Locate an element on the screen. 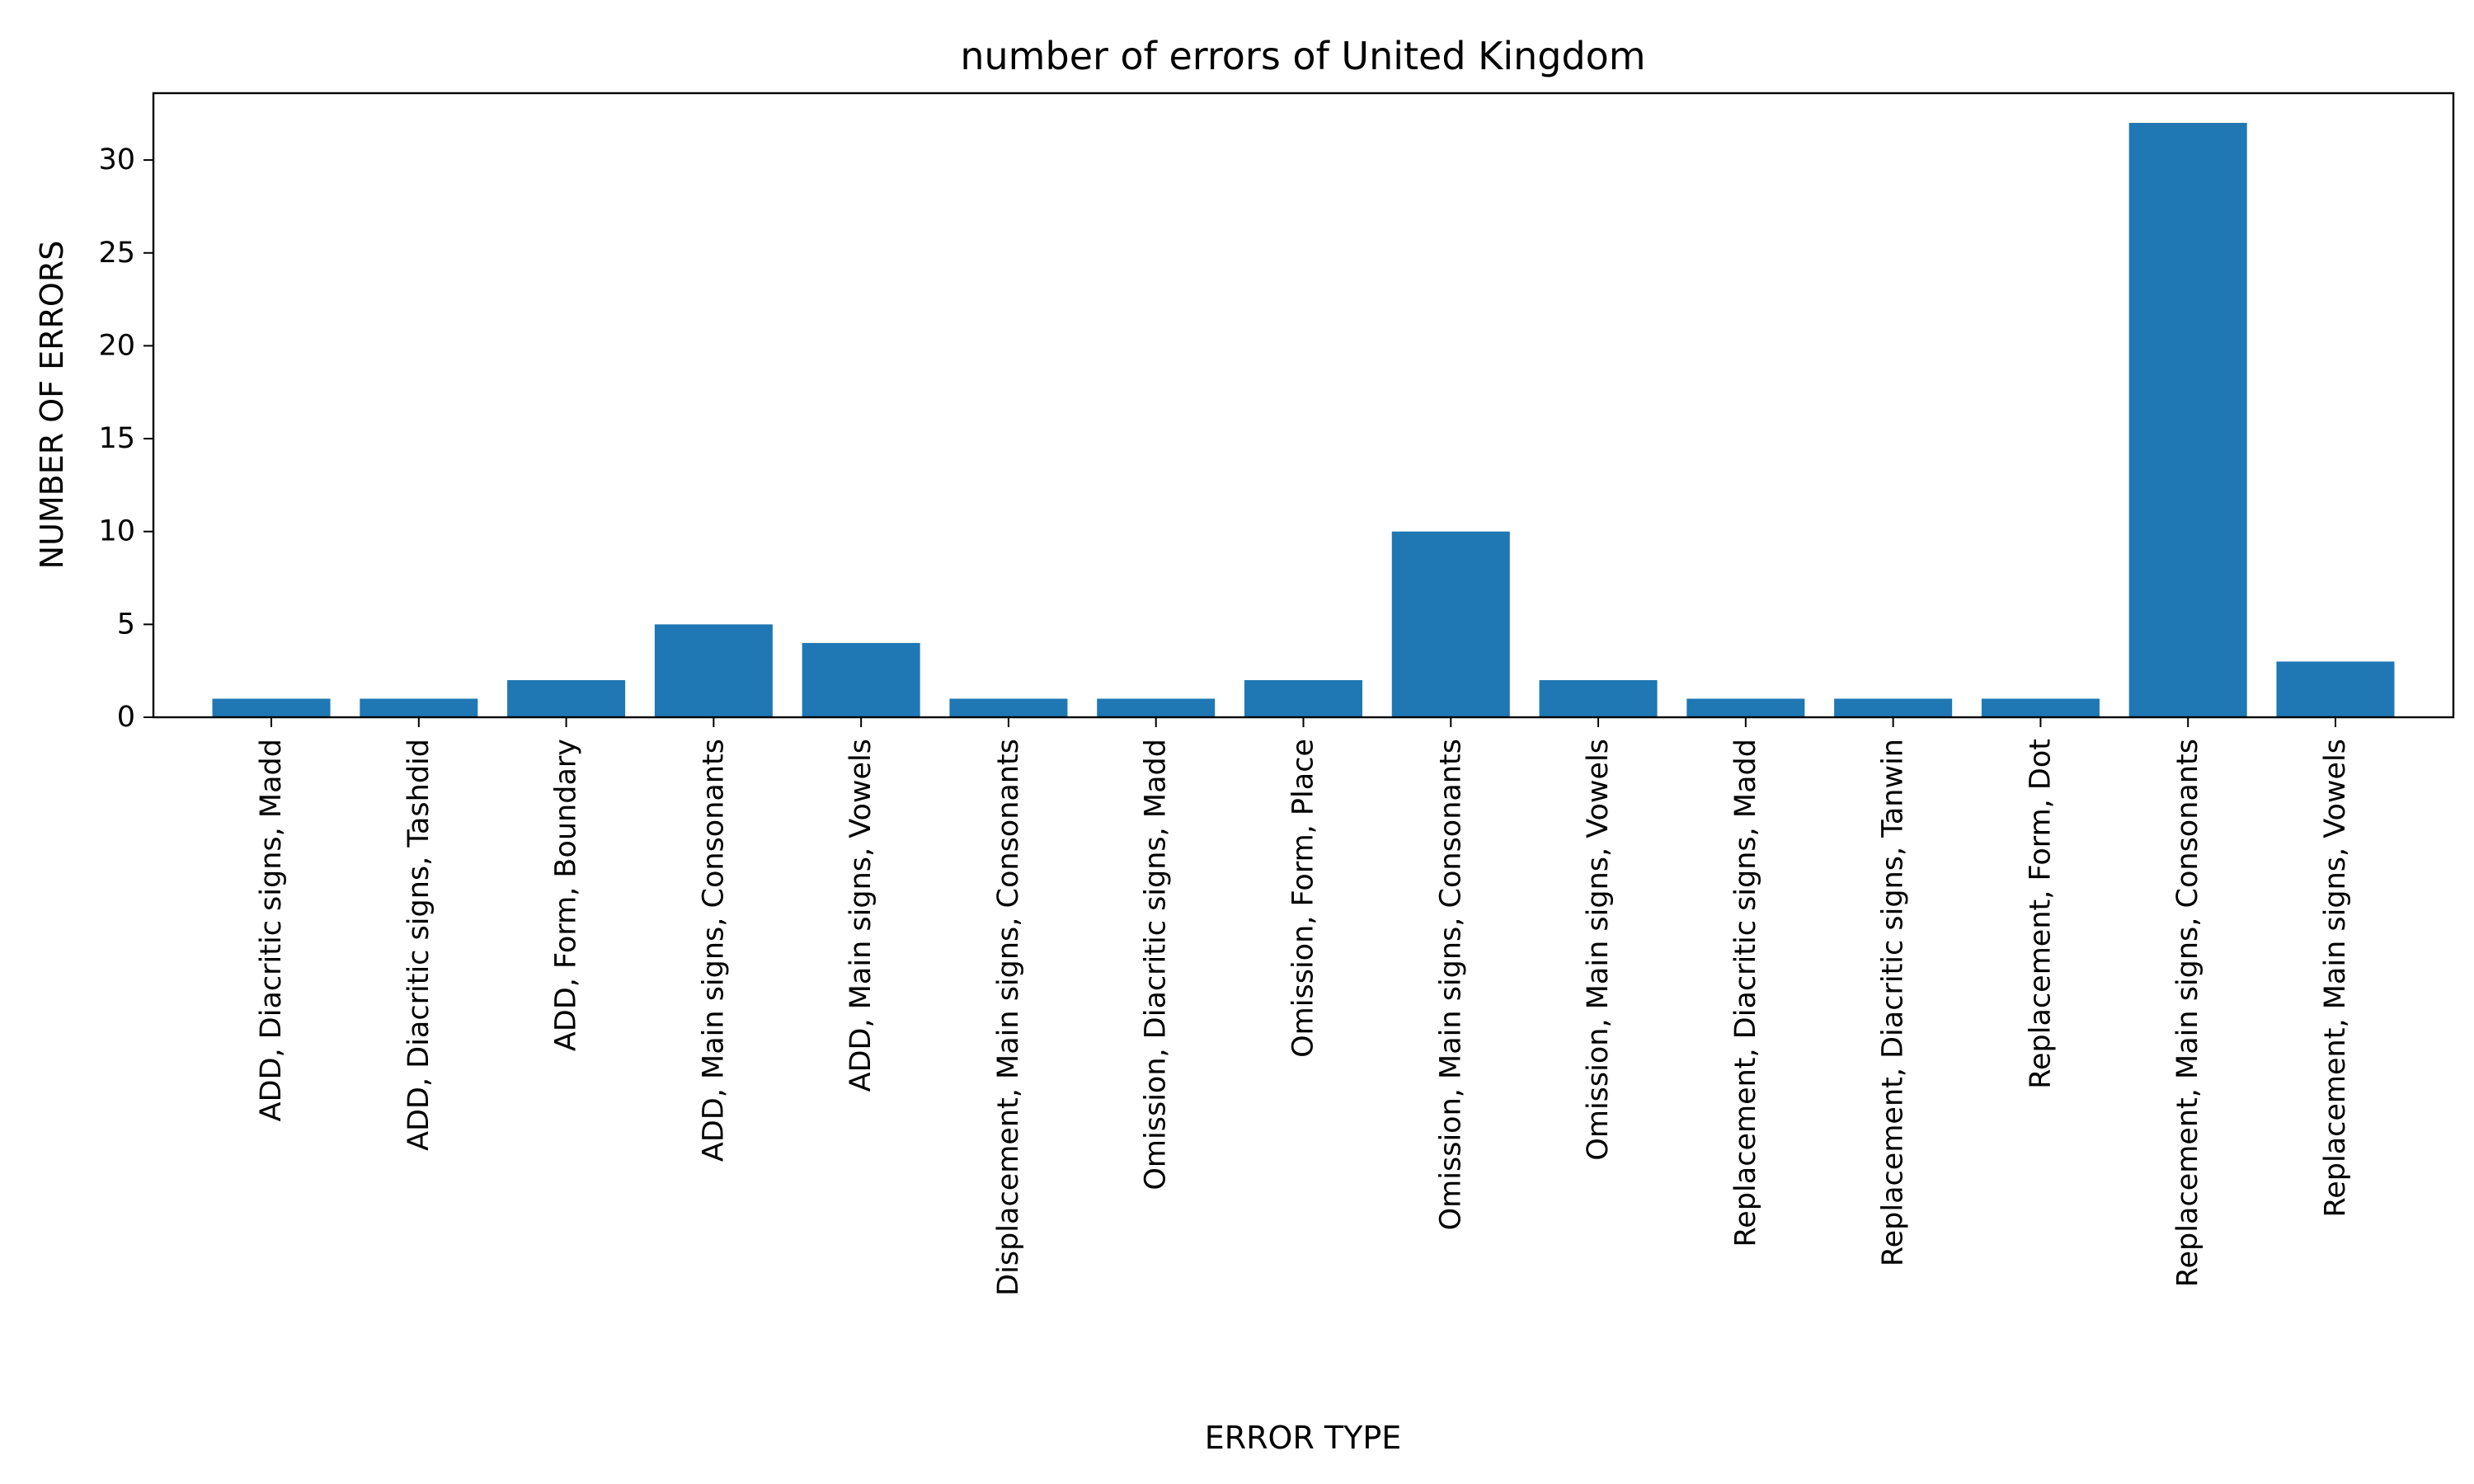 The width and height of the screenshot is (2474, 1484). chart-title: number of errors of United Kingdom is located at coordinates (1302, 56).